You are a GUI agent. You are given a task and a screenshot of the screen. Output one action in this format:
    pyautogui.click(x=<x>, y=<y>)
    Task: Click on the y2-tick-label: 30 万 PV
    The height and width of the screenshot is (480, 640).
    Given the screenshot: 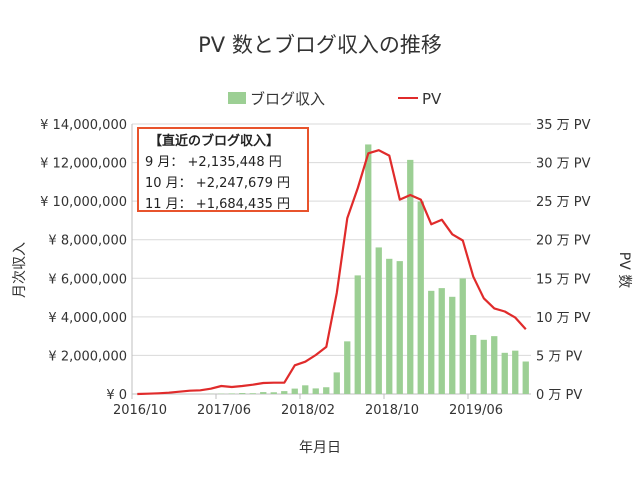 What is the action you would take?
    pyautogui.click(x=563, y=164)
    